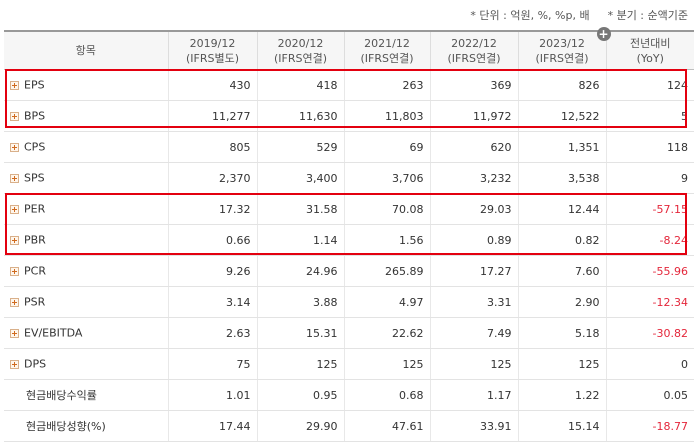 The image size is (698, 442). What do you see at coordinates (212, 178) in the screenshot?
I see `value-cell: 2,370` at bounding box center [212, 178].